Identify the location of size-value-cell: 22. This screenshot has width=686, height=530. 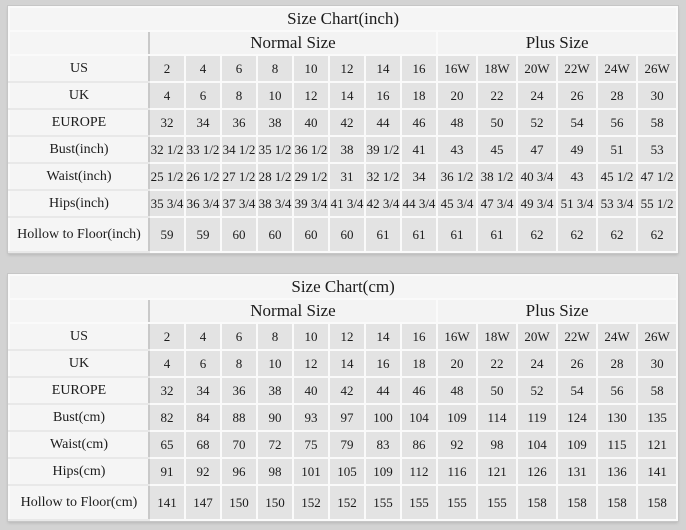
(497, 95).